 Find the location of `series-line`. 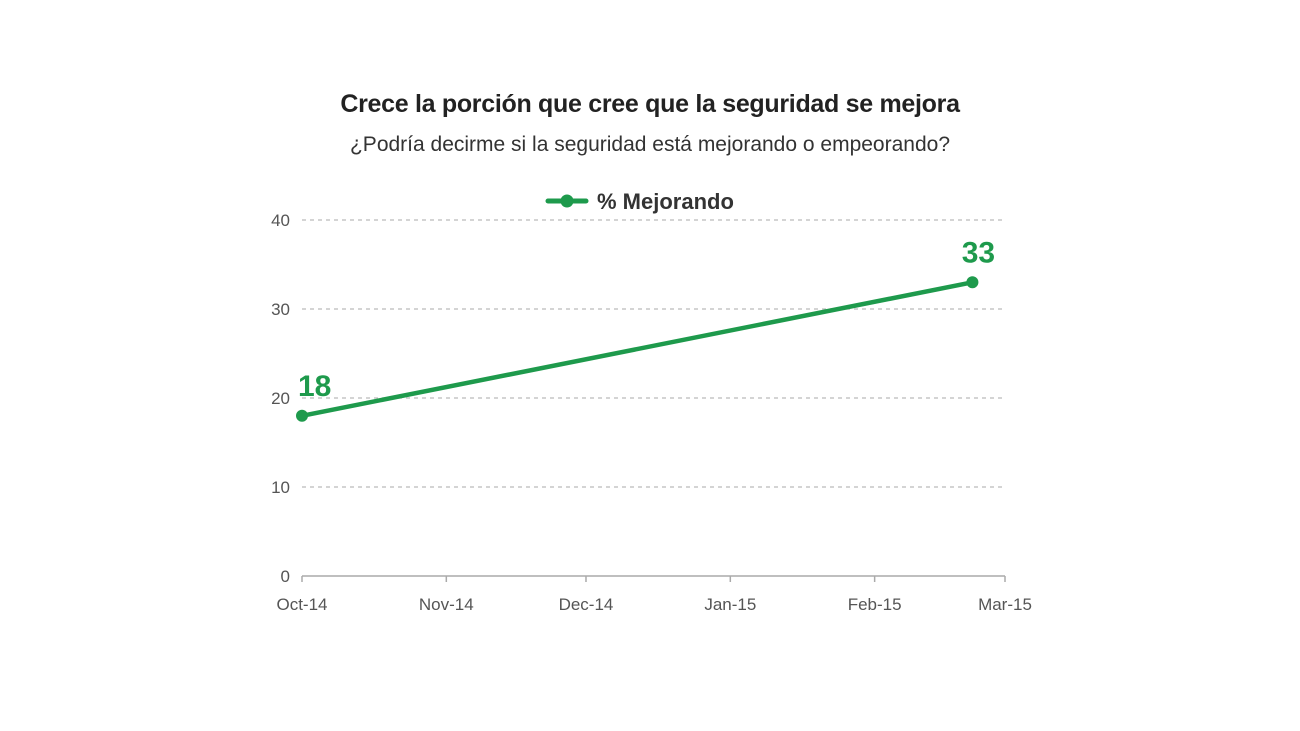

series-line is located at coordinates (637, 349).